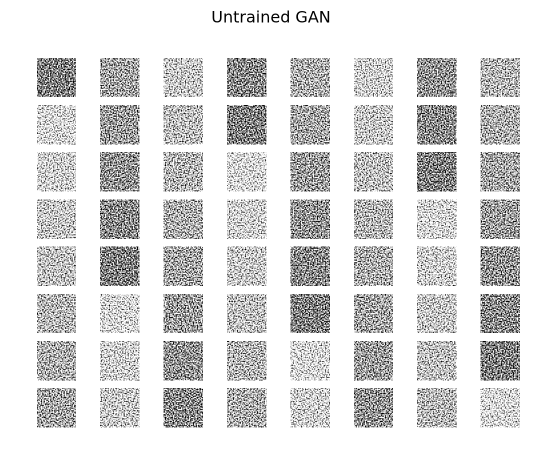 The image size is (535, 461). What do you see at coordinates (271, 17) in the screenshot?
I see `figure-title: Untrained GAN` at bounding box center [271, 17].